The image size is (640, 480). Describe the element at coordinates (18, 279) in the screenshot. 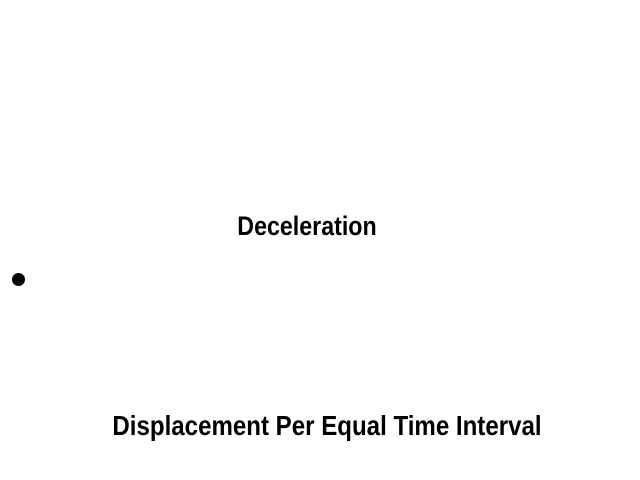

I see `position-dot` at that location.